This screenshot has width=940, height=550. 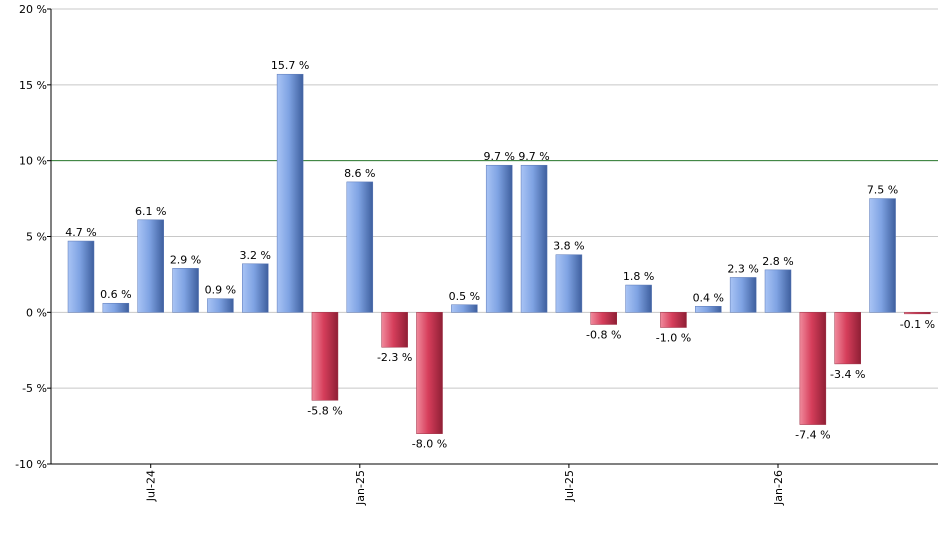 I want to click on data-label: 0.6 %, so click(x=115, y=294).